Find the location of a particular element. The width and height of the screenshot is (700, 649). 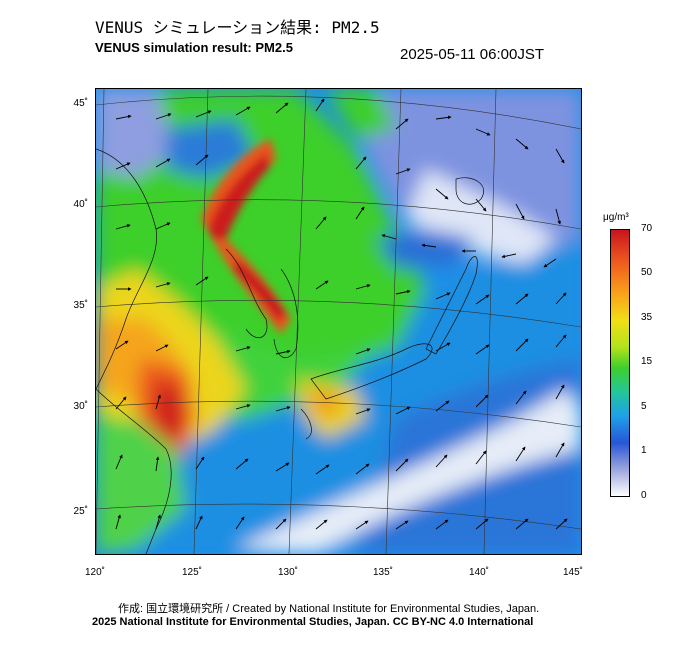

high-pm-plume is located at coordinates (246, 236).